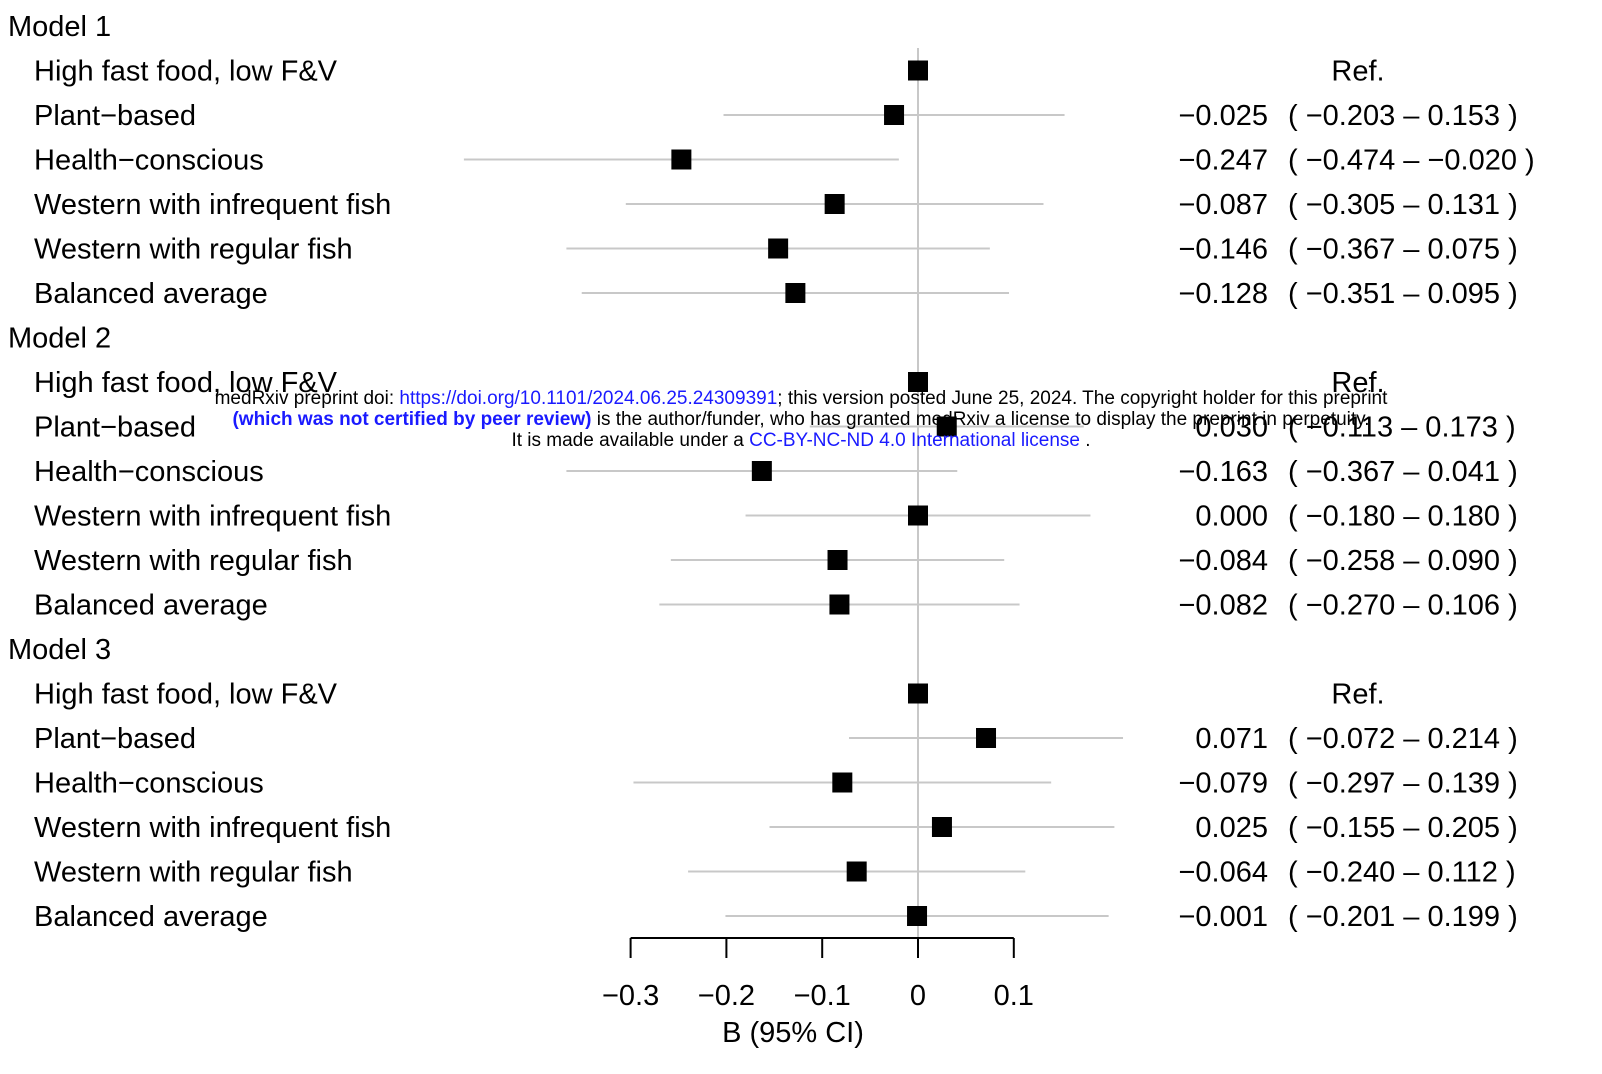 This screenshot has height=1074, width=1602. I want to click on group-label: Model 2, so click(59, 339).